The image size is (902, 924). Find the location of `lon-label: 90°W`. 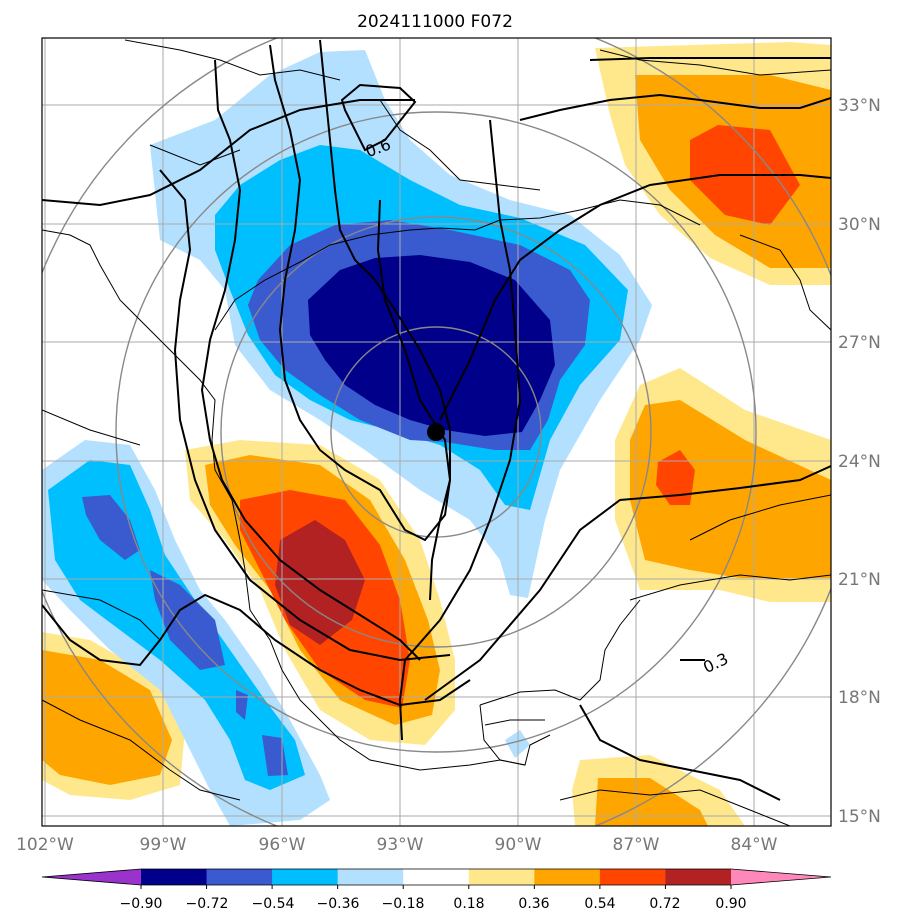

lon-label: 90°W is located at coordinates (518, 845).